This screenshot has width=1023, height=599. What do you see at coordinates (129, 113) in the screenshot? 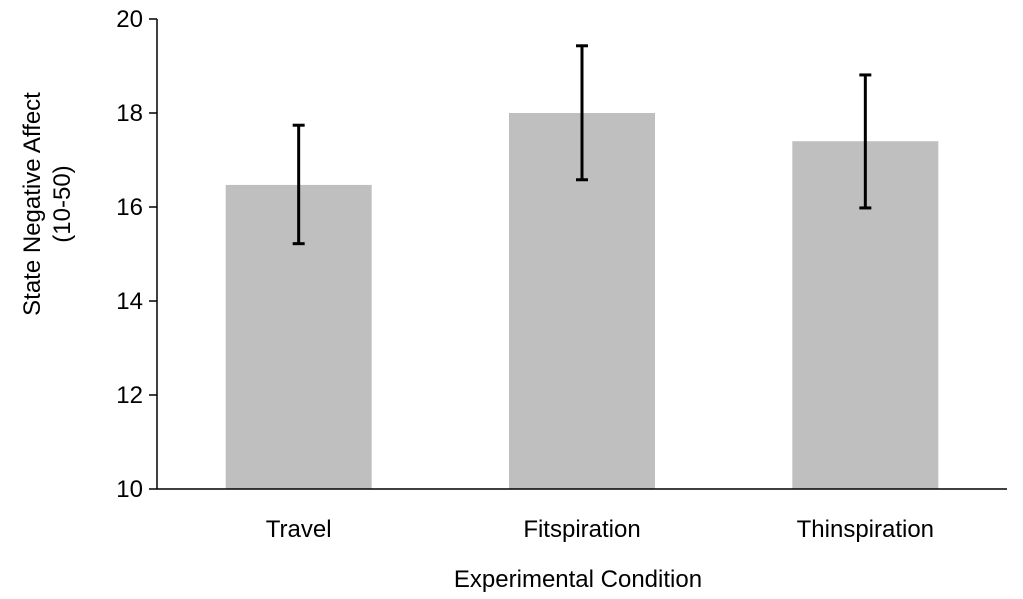
I see `y-tick-label: 18` at bounding box center [129, 113].